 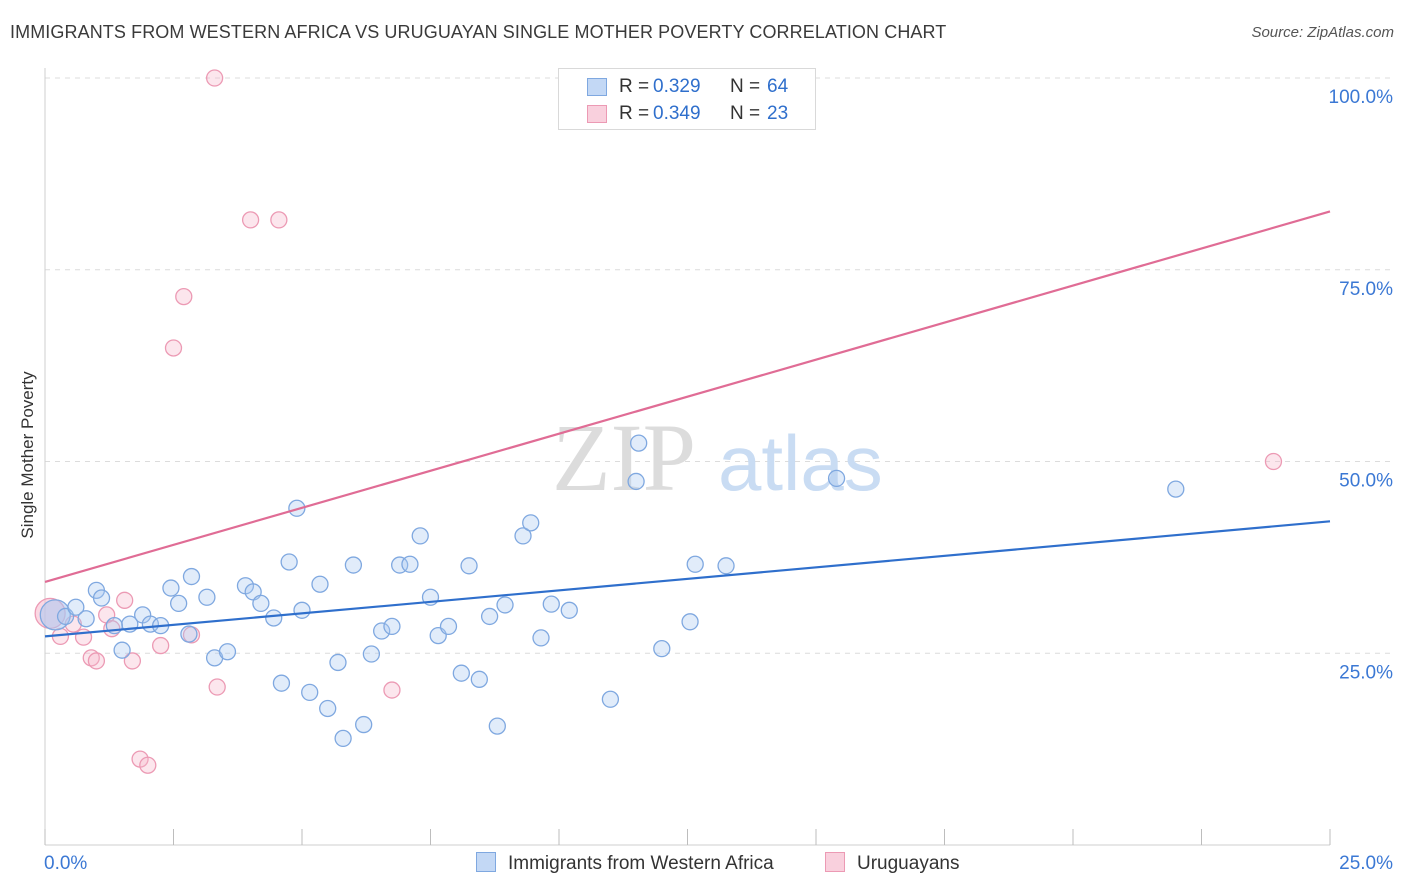 I want to click on y-tick-label: 100.0%, so click(x=1361, y=97).